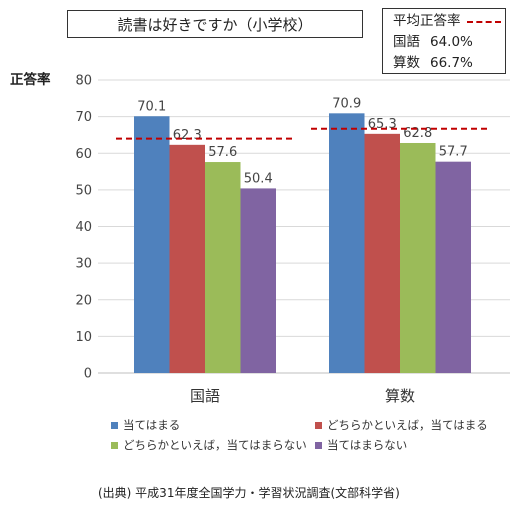 This screenshot has height=511, width=525. Describe the element at coordinates (83, 117) in the screenshot. I see `y-tick-label: 70` at that location.